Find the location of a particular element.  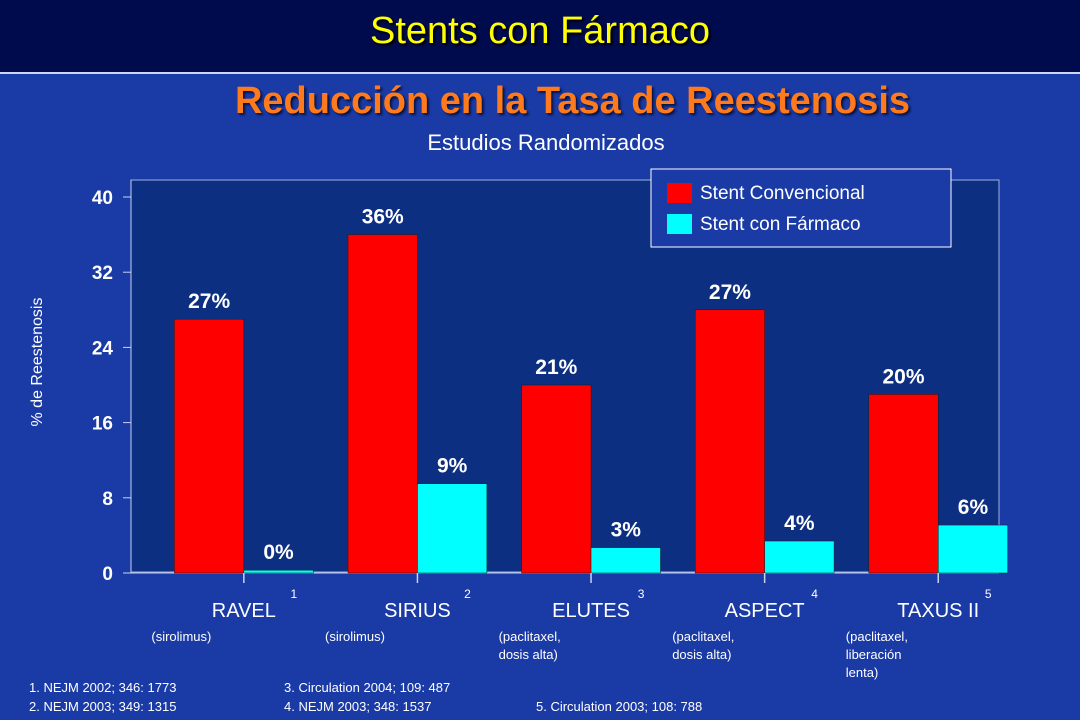

legend-label-farmaco: Stent con Fármaco is located at coordinates (780, 224).